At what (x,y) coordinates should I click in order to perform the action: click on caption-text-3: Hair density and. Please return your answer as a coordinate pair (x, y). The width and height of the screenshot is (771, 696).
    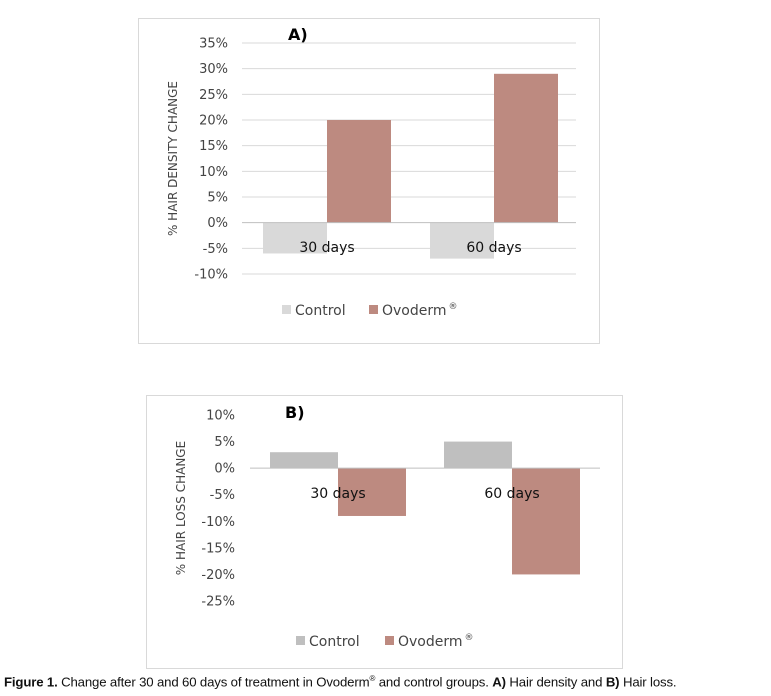
    Looking at the image, I should click on (555, 682).